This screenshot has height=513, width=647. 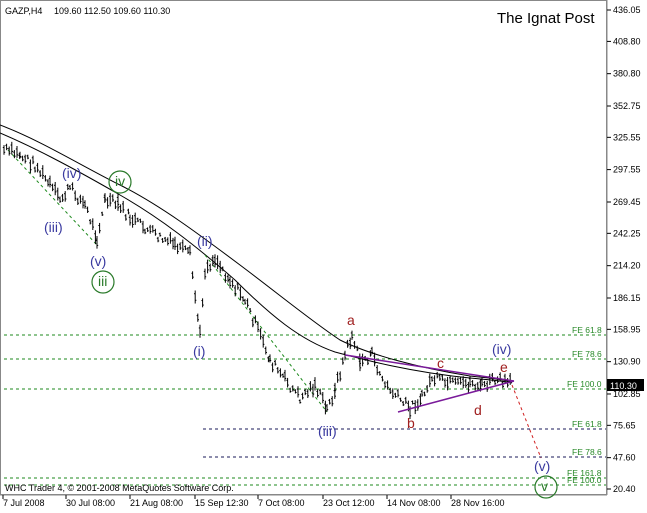 What do you see at coordinates (24, 503) in the screenshot?
I see `time-tick-label: 7 Jul 2008` at bounding box center [24, 503].